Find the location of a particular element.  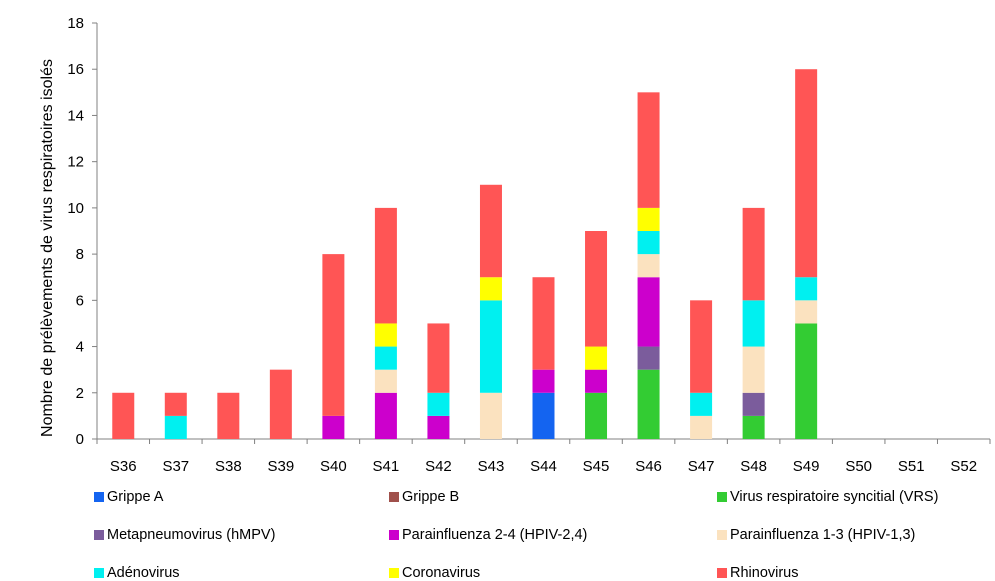

bar-segment: S49 – Rhinovirus: 9 is located at coordinates (806, 173).